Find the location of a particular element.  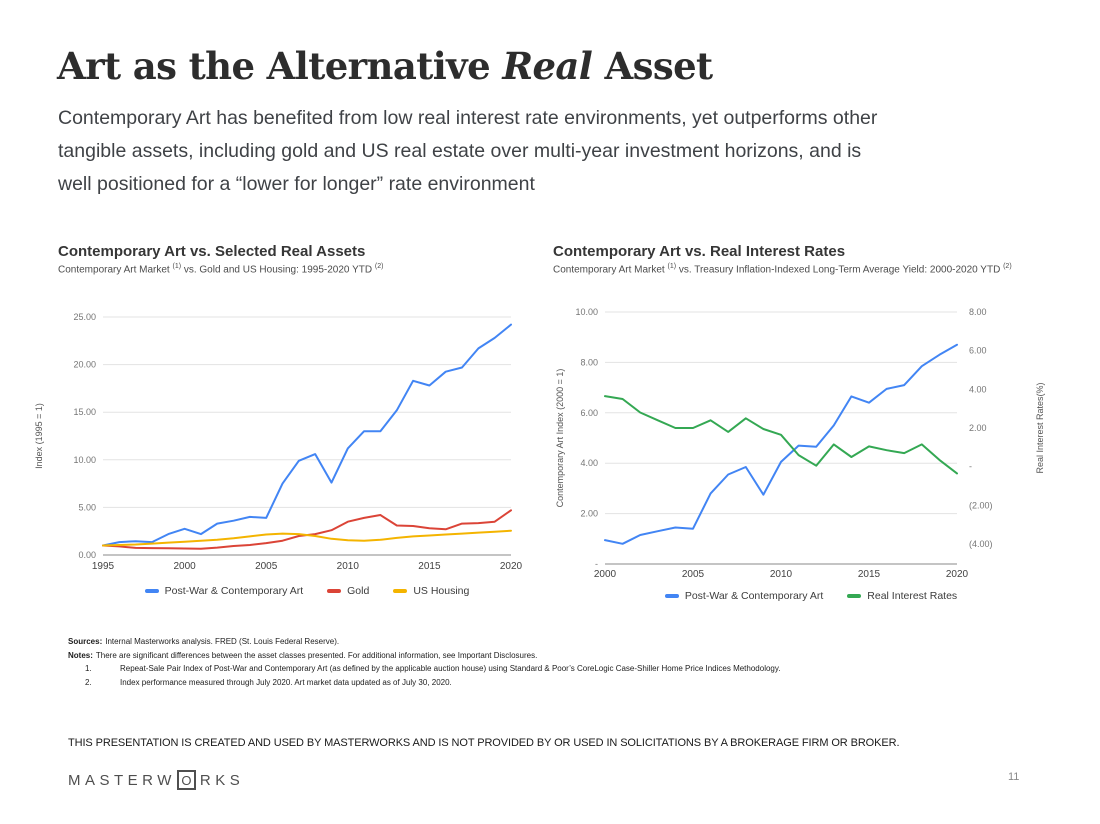

right-axis-tick-label: 4.00 is located at coordinates (978, 390).